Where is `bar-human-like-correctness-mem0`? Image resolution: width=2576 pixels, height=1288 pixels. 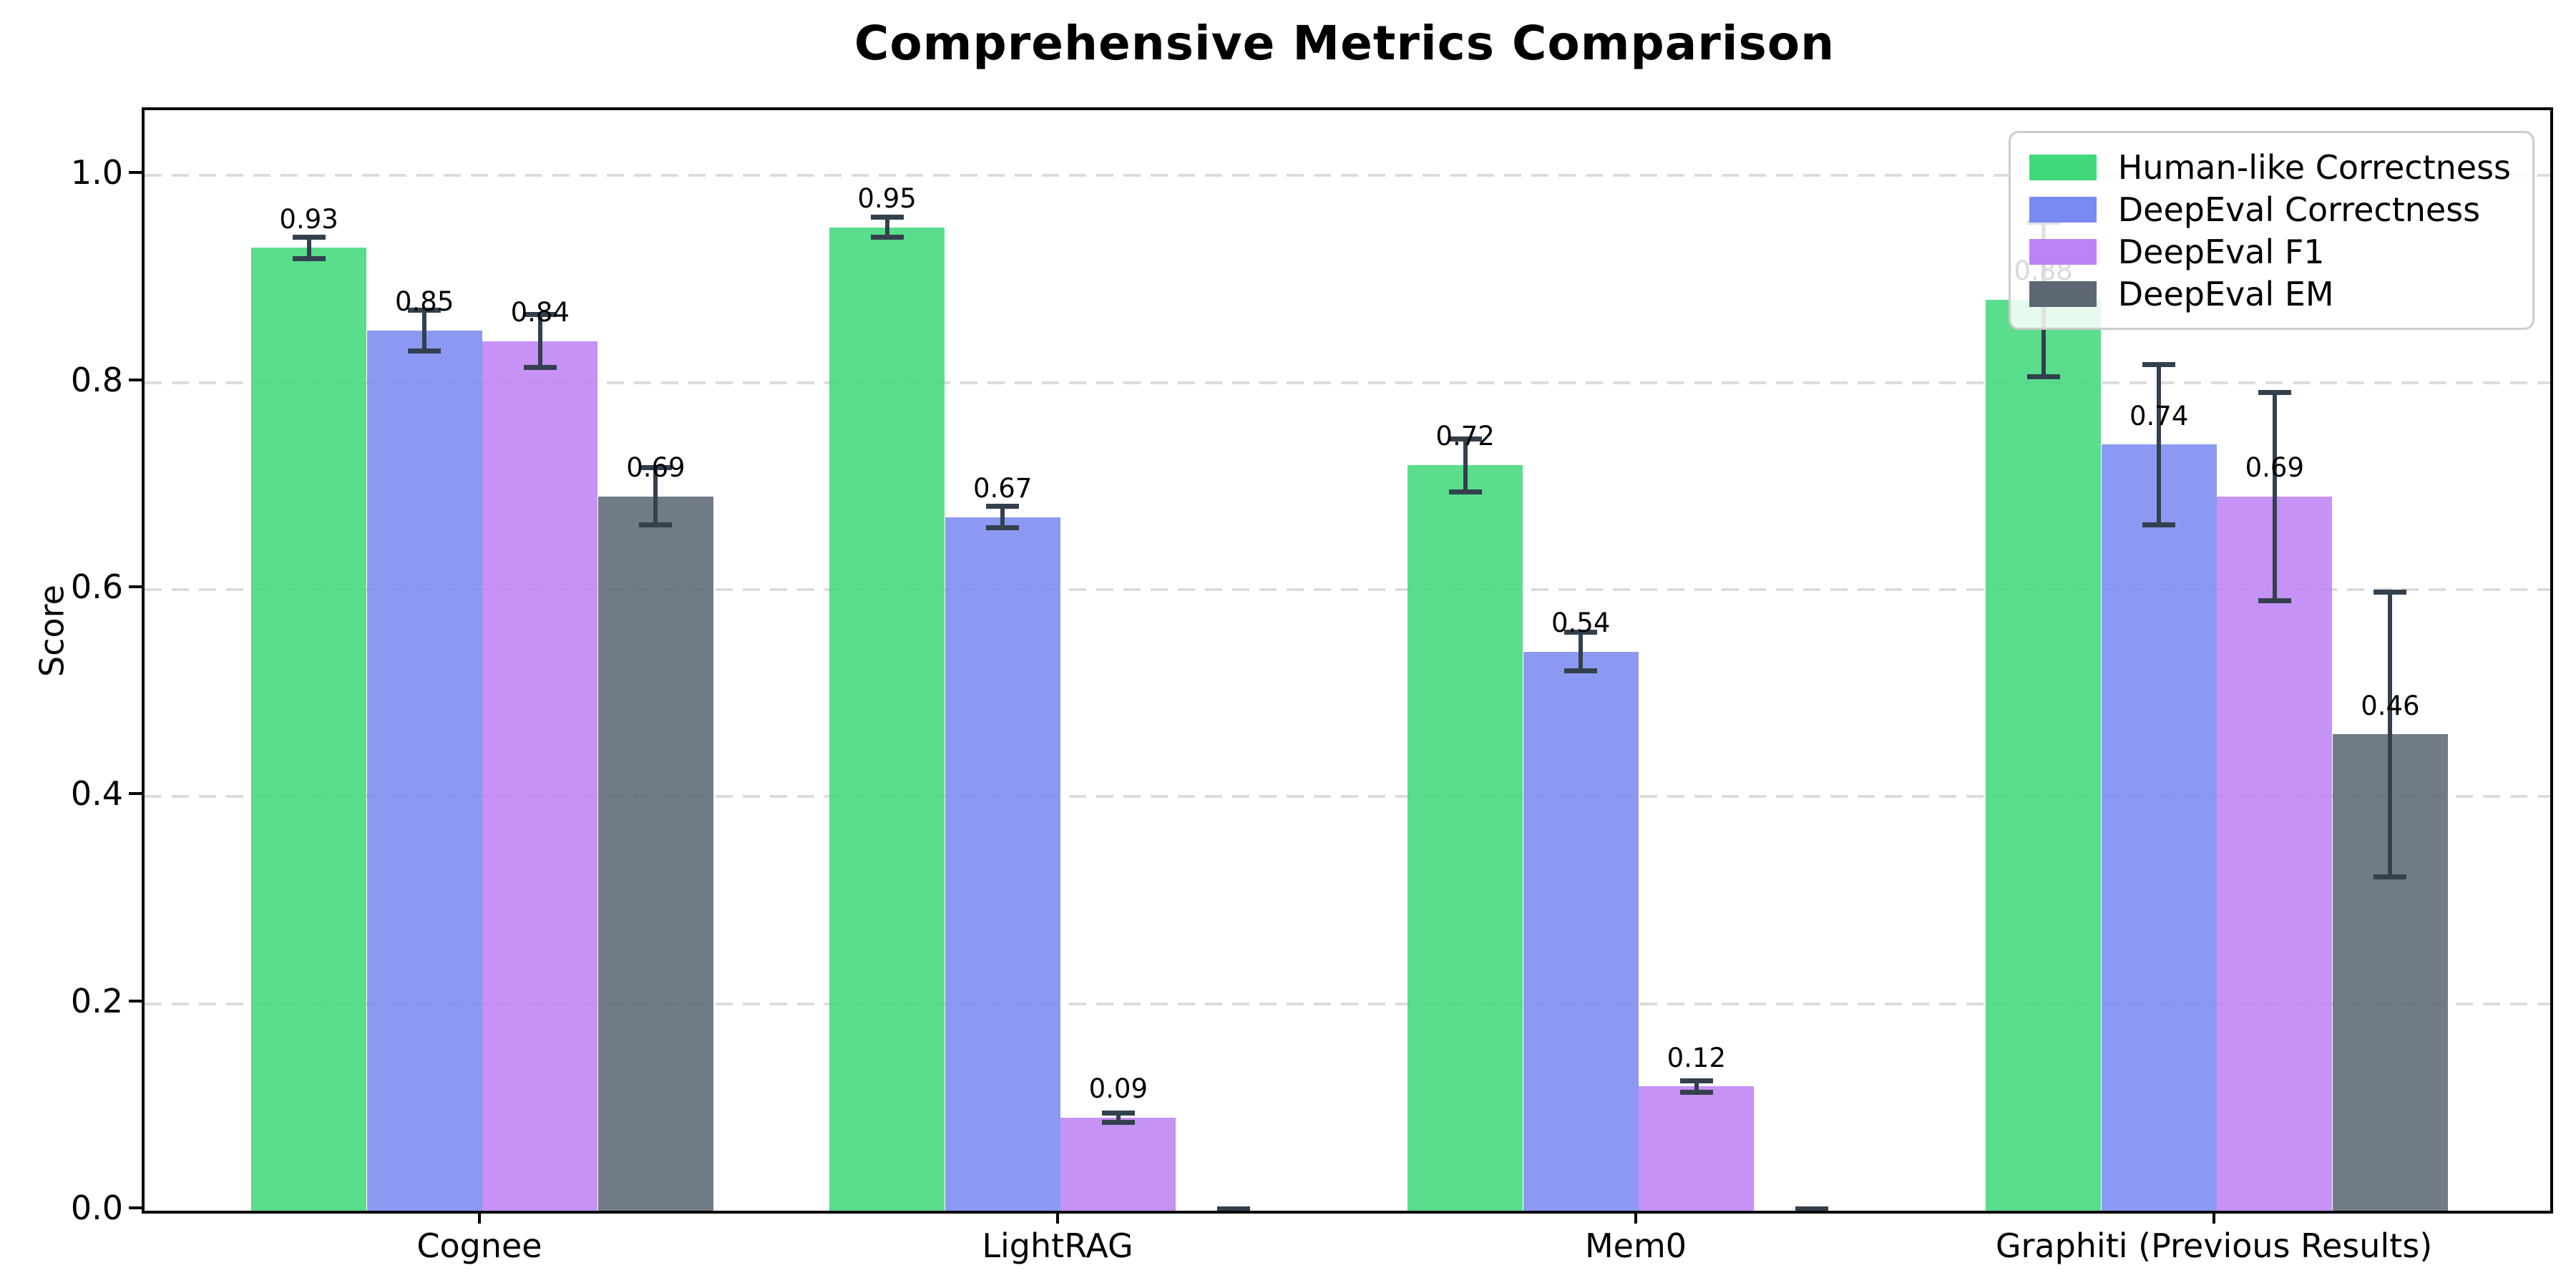
bar-human-like-correctness-mem0 is located at coordinates (1465, 838).